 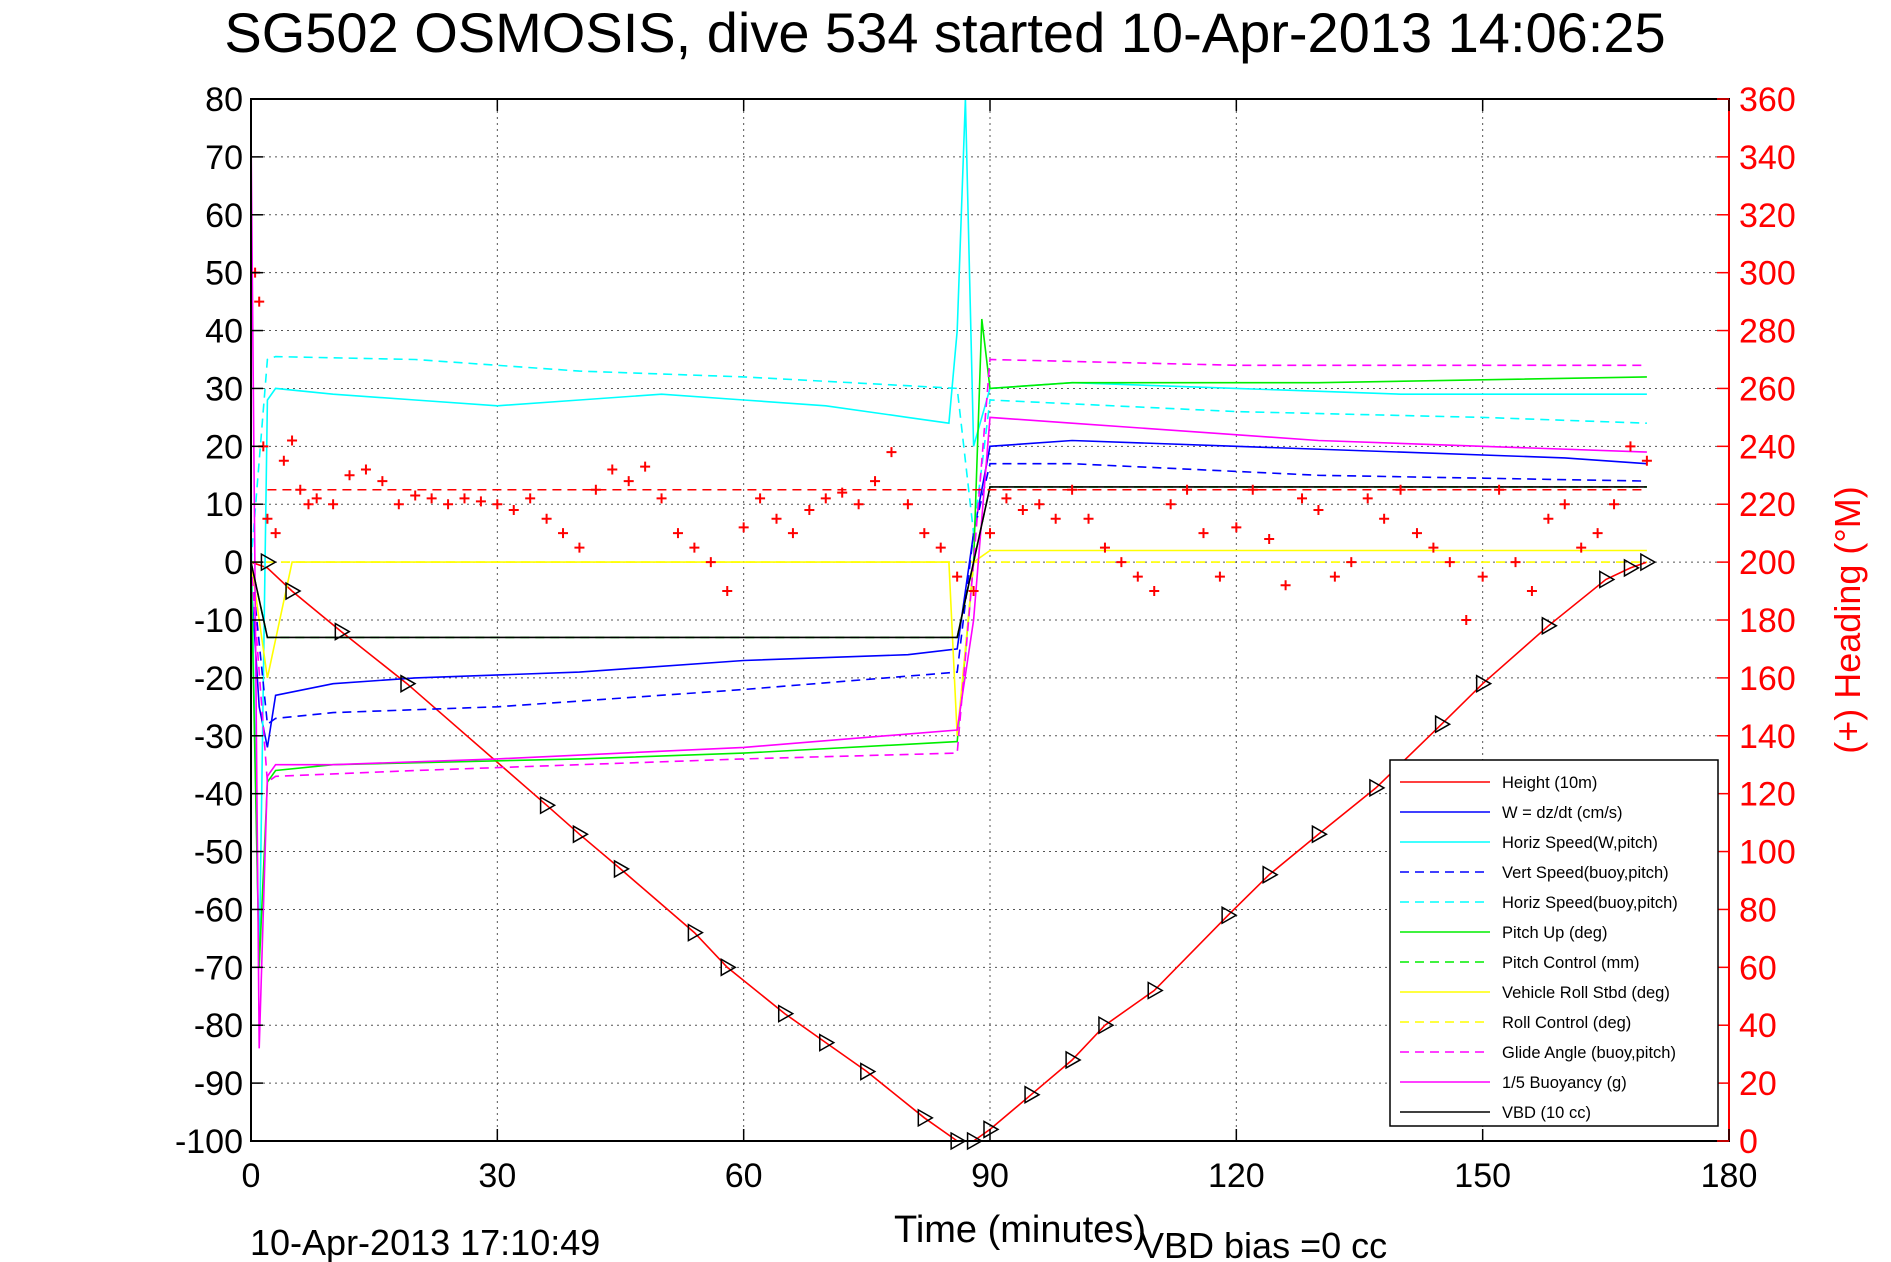 I want to click on y-tick-label-13: -50, so click(x=218, y=853).